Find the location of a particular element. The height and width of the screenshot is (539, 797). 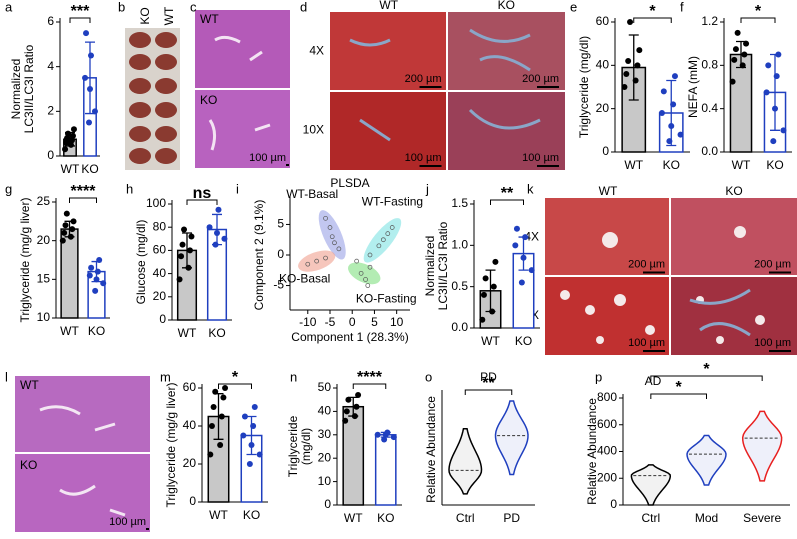

y-tick-label: 0.0 is located at coordinates (709, 151).